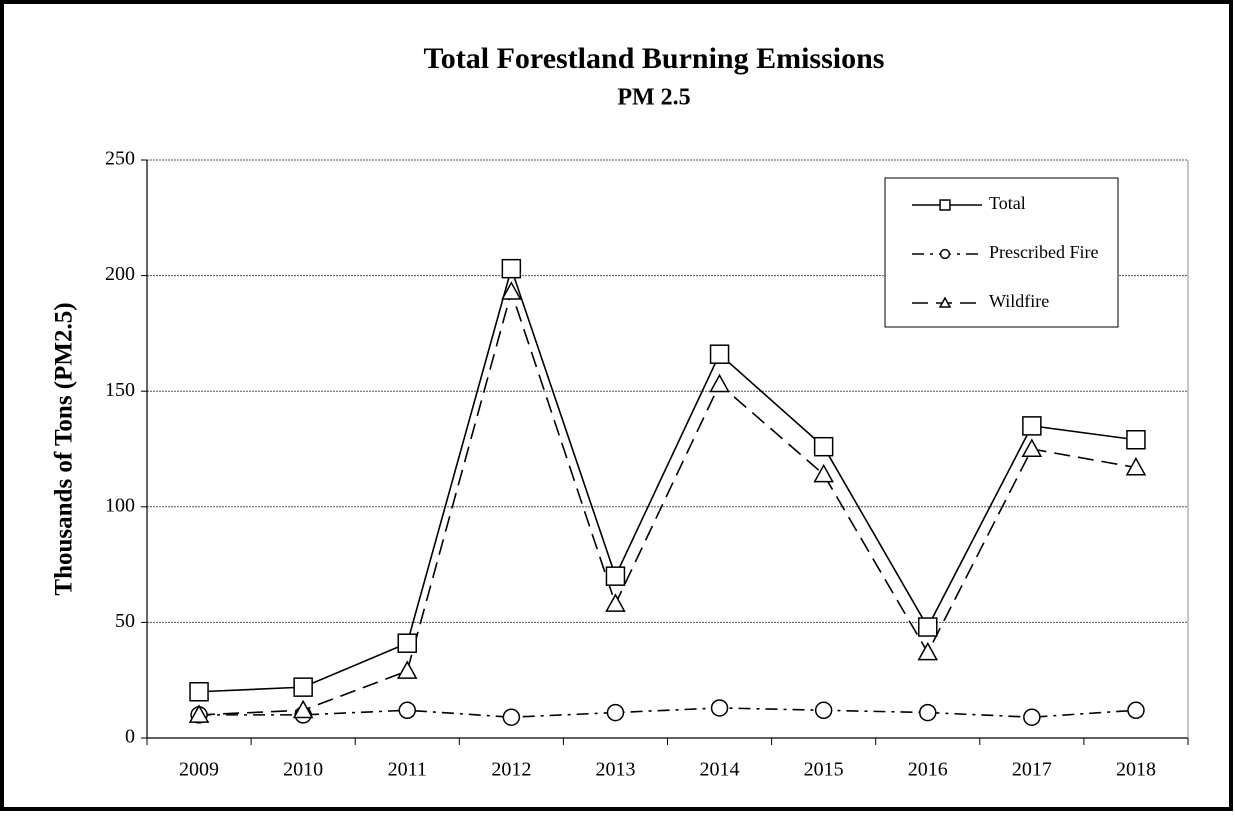 This screenshot has height=818, width=1235. Describe the element at coordinates (64, 448) in the screenshot. I see `y-axis-label: Thousands of Tons (PM2.5)` at that location.